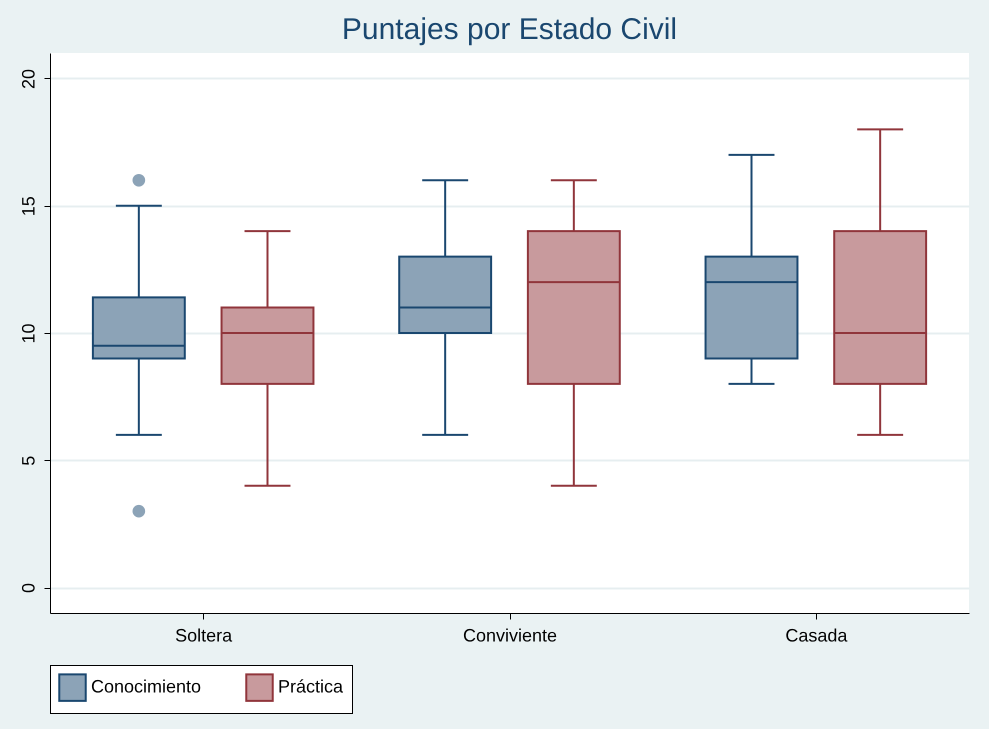  What do you see at coordinates (816, 636) in the screenshot?
I see `x-tick-label: Casada` at bounding box center [816, 636].